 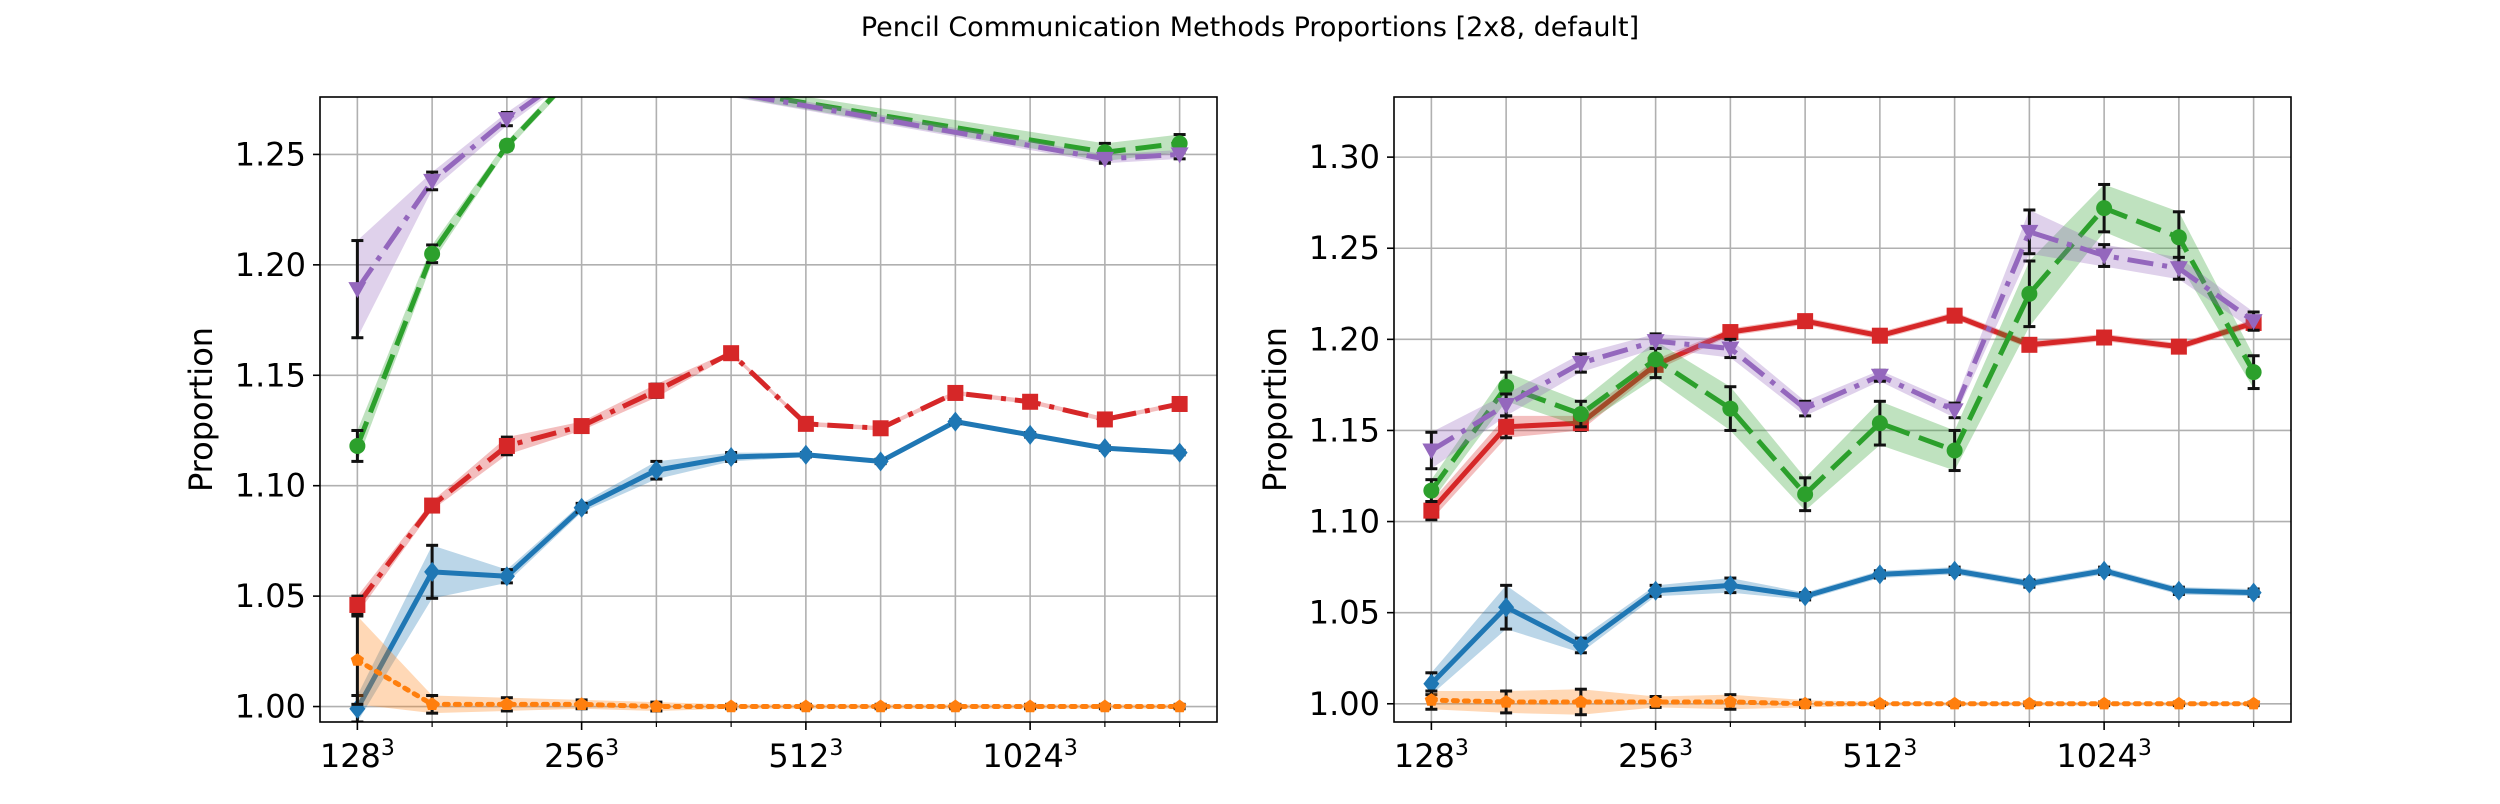 What do you see at coordinates (270, 707) in the screenshot?
I see `y-tick-label: 1.00` at bounding box center [270, 707].